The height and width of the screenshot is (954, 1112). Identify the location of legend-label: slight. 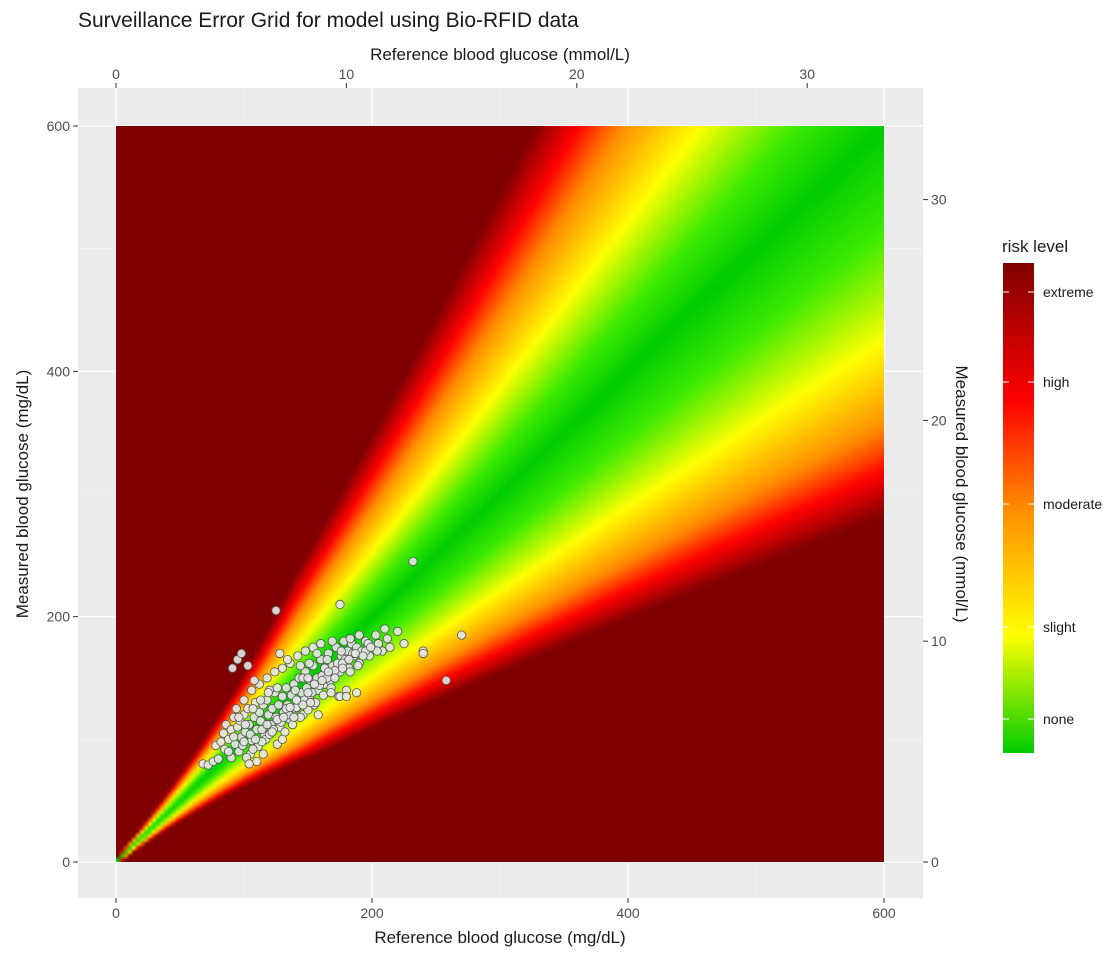
(1059, 627).